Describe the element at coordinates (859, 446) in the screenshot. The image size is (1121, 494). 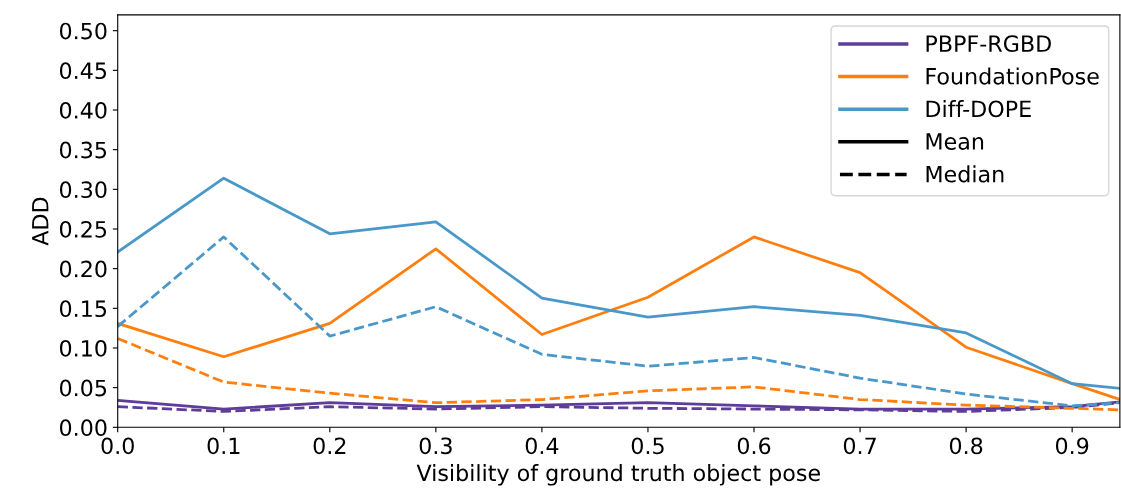
I see `x-tick-label: 0.7` at that location.